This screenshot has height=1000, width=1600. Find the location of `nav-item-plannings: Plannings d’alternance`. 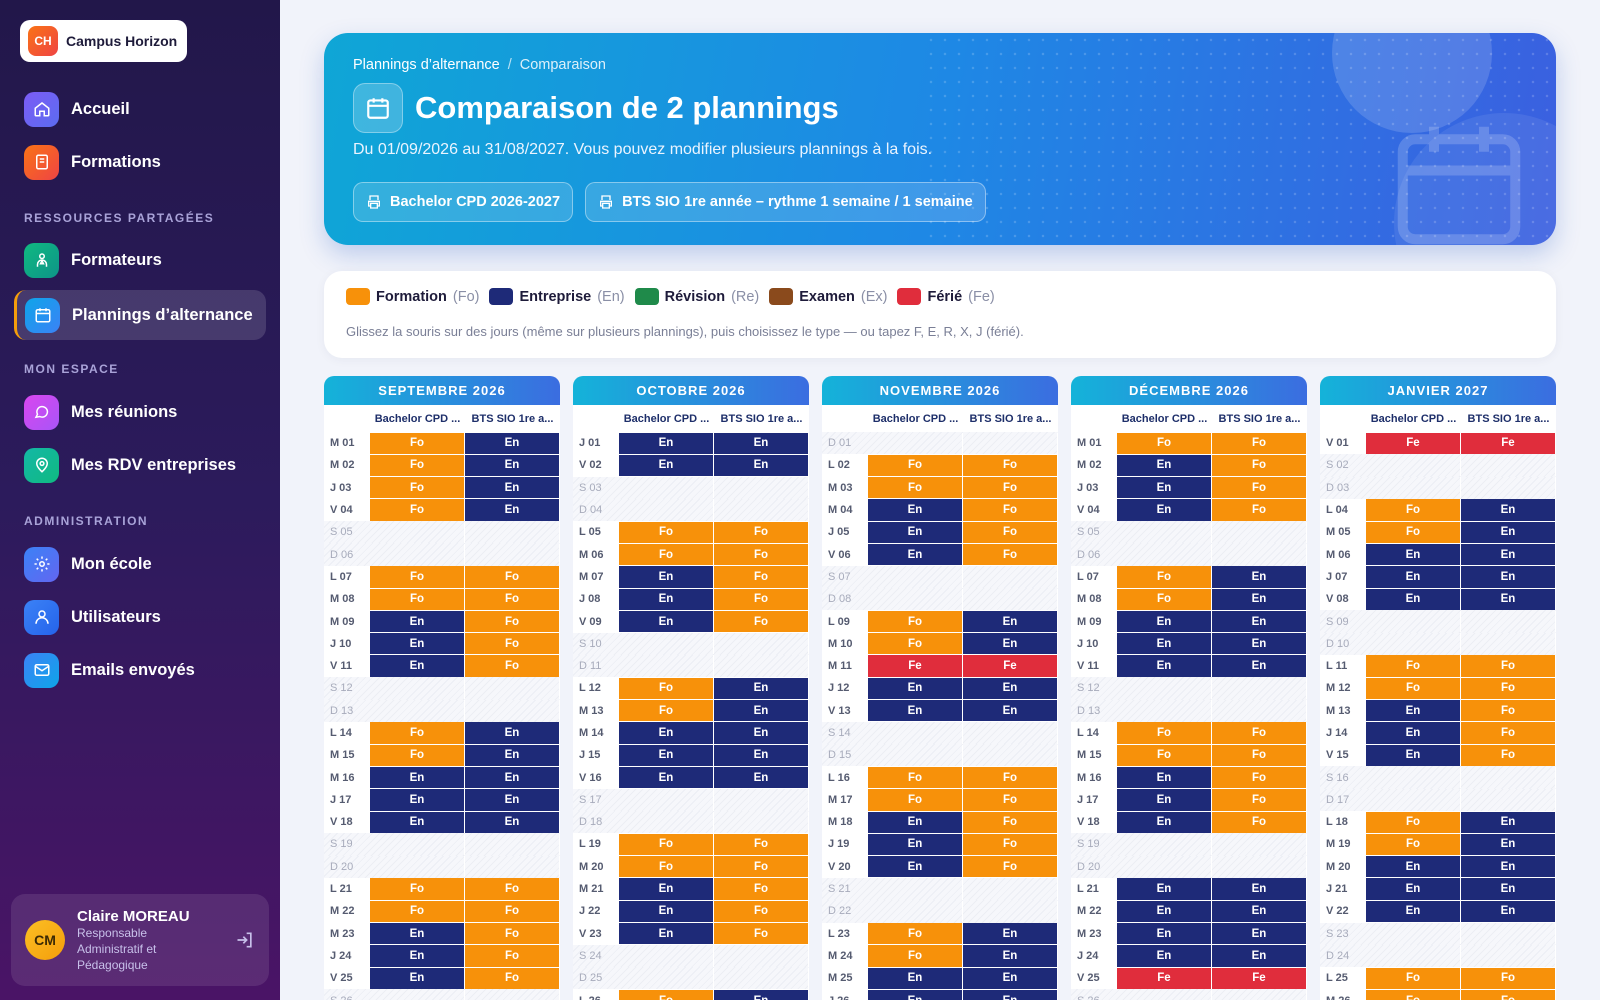

nav-item-plannings: Plannings d’alternance is located at coordinates (140, 315).